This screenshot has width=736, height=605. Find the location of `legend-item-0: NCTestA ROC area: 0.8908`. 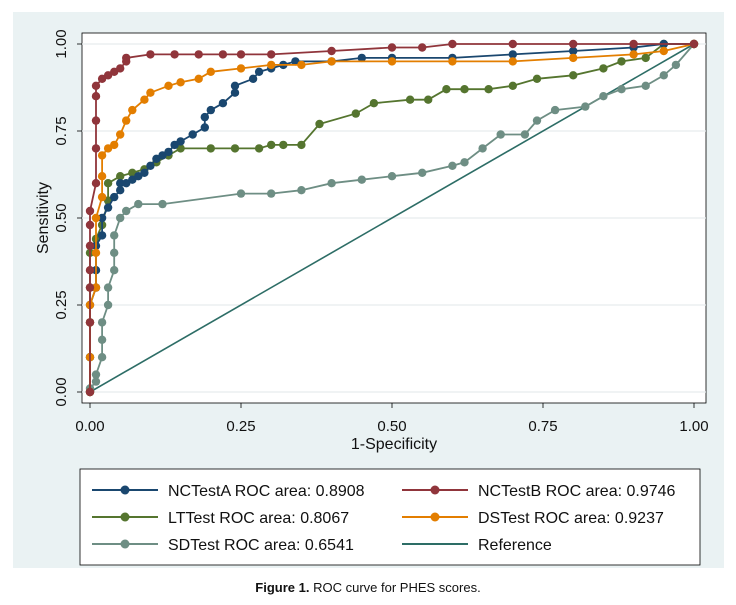

legend-item-0: NCTestA ROC area: 0.8908 is located at coordinates (228, 491).